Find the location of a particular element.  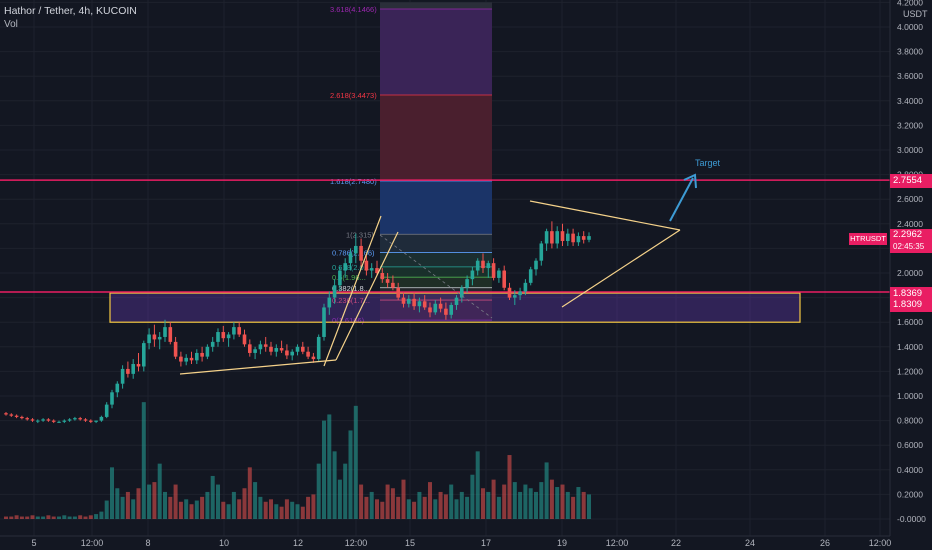

price-tick-label: -0.0000 is located at coordinates (911, 519).